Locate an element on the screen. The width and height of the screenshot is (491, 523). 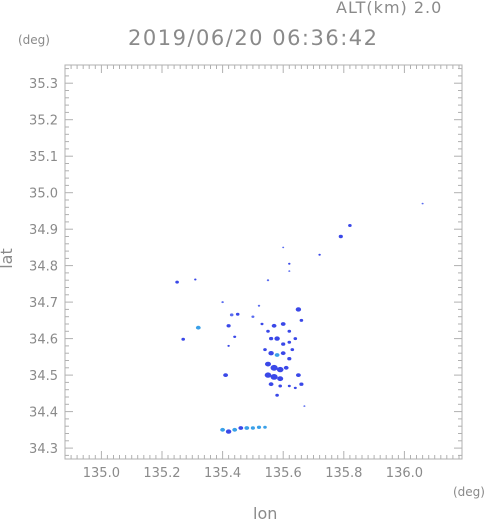
y-tick-label: 34.9 is located at coordinates (43, 230).